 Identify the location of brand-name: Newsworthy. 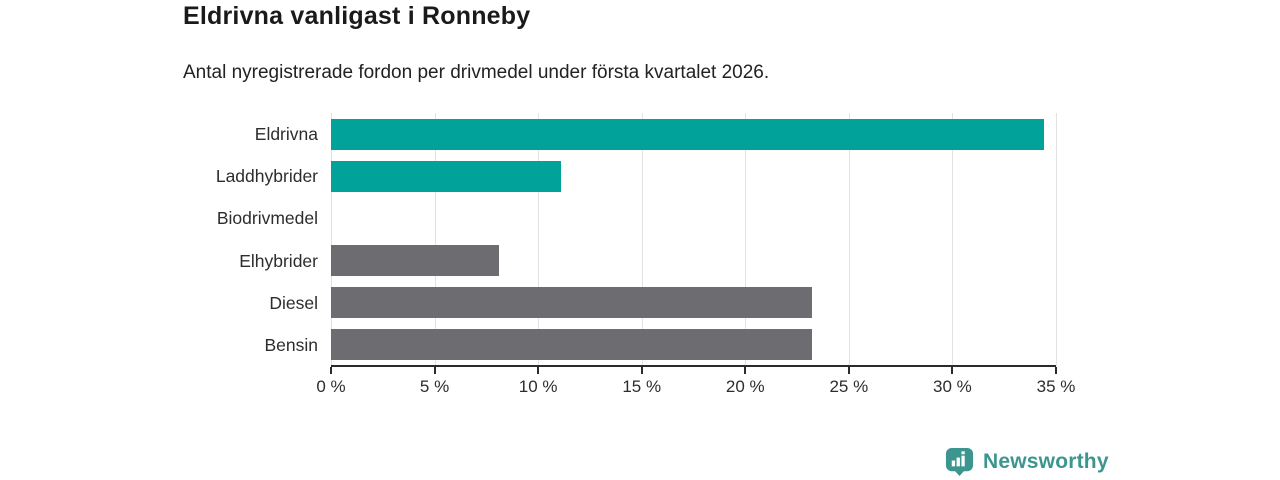
(1046, 461).